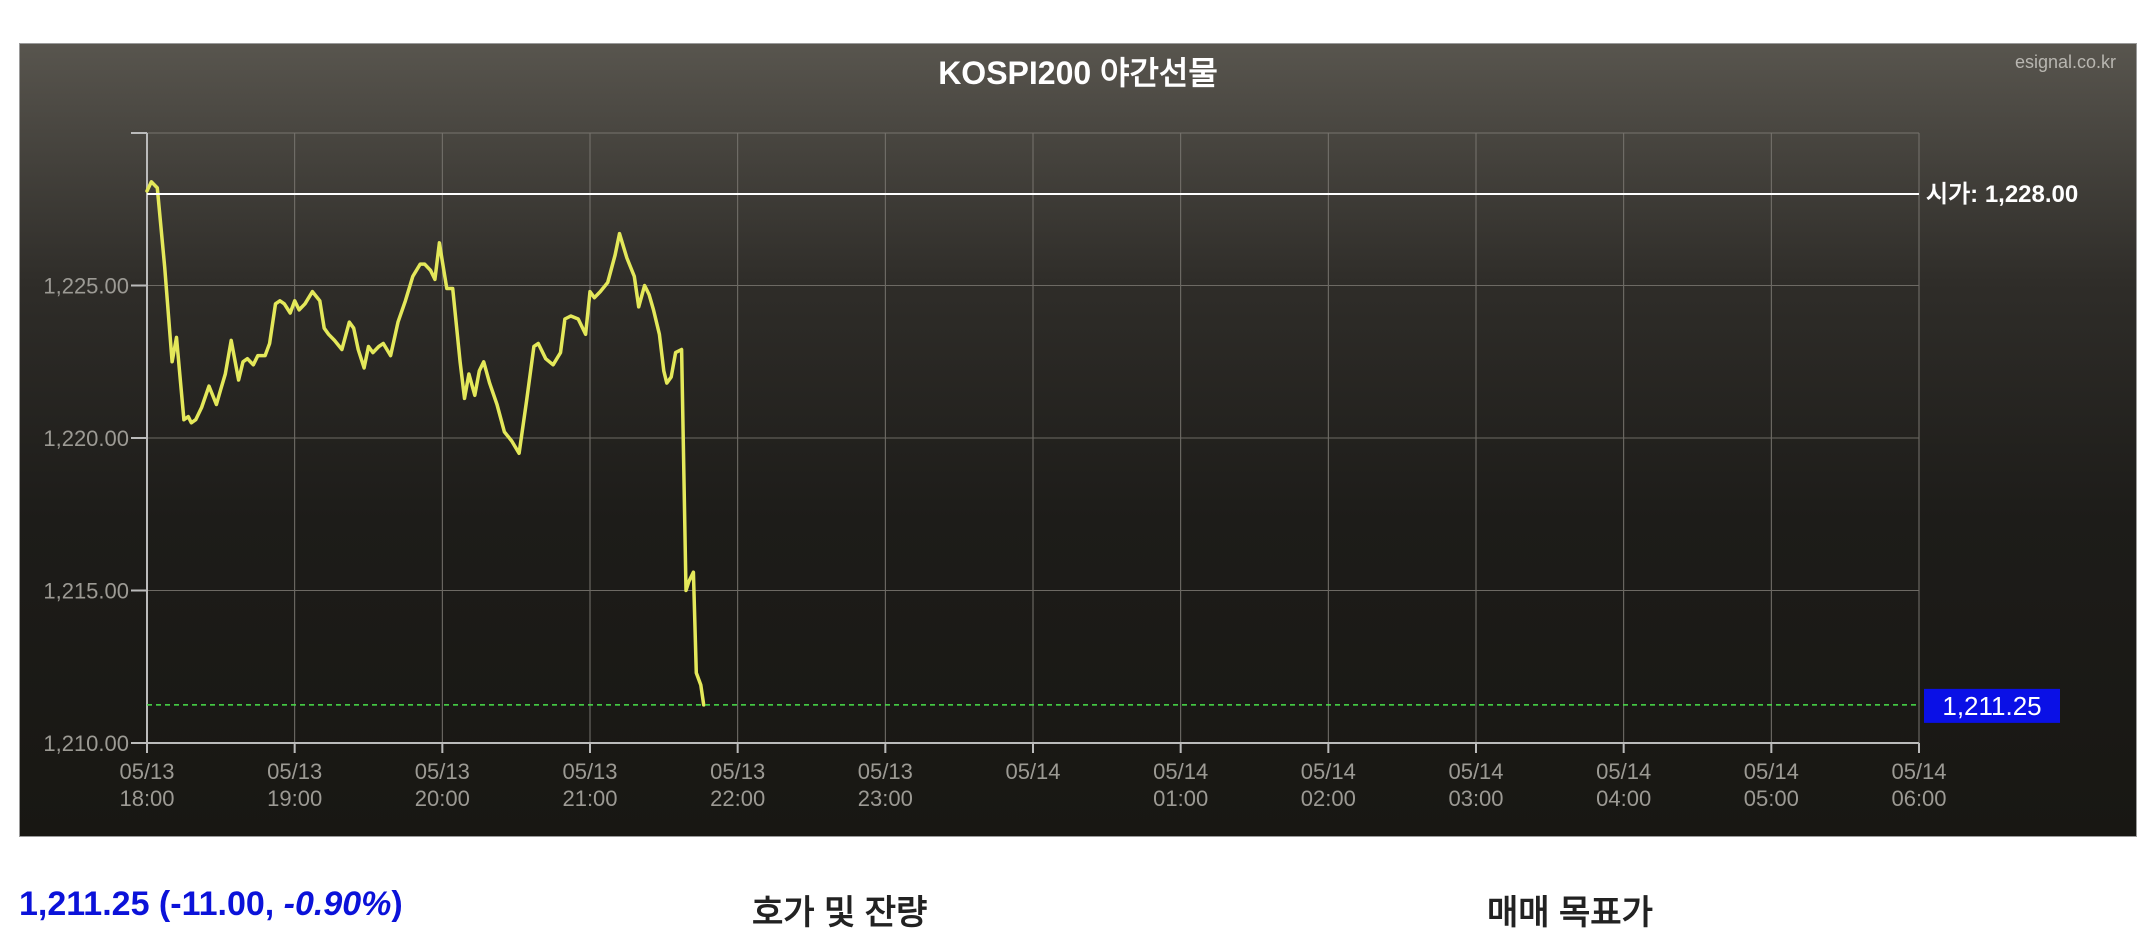 Image resolution: width=2144 pixels, height=944 pixels. I want to click on x-tick-time: 04:00, so click(1623, 798).